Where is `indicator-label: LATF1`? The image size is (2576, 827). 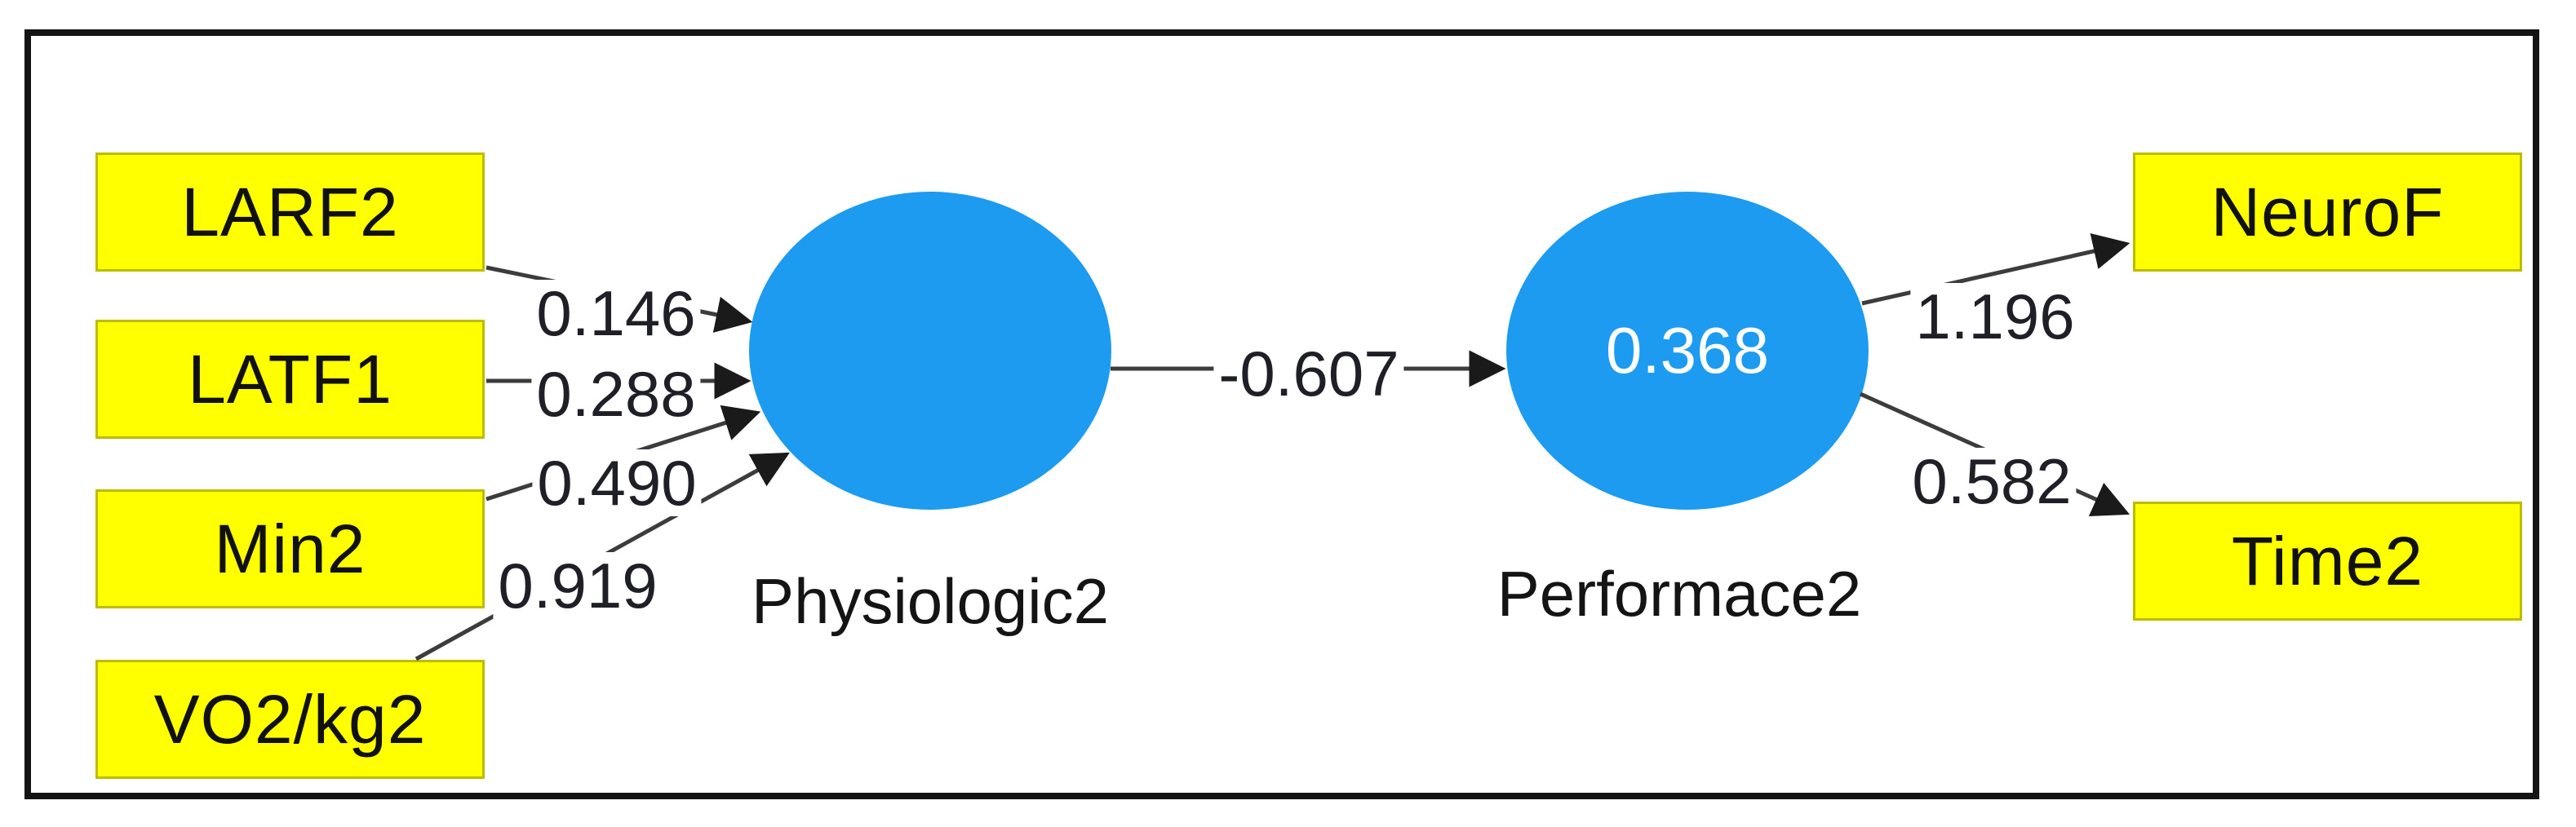
indicator-label: LATF1 is located at coordinates (290, 379).